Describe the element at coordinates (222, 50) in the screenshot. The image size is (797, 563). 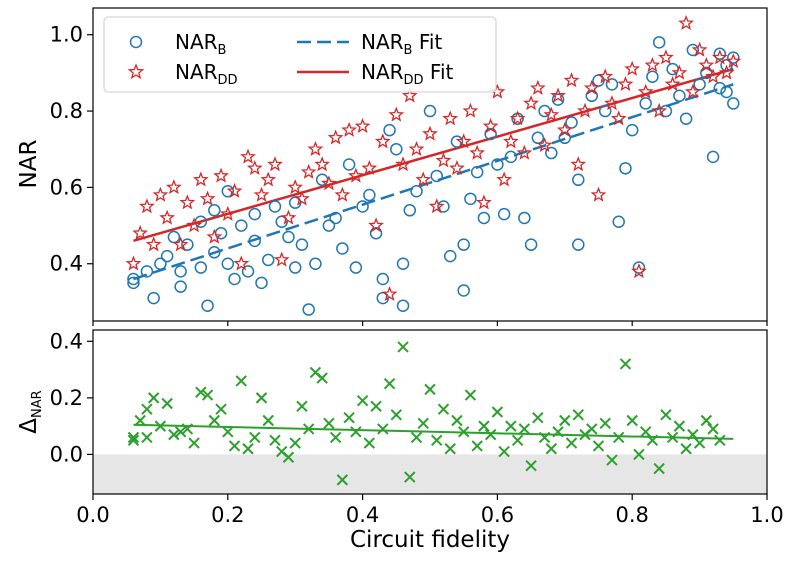
I see `legend-entry-nar-b-sub: B` at that location.